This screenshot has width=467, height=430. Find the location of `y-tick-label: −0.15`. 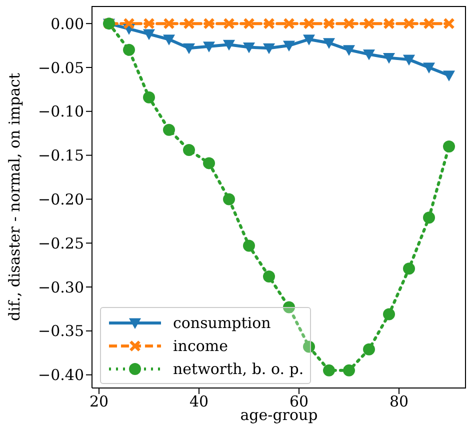

y-tick-label: −0.15 is located at coordinates (61, 155).